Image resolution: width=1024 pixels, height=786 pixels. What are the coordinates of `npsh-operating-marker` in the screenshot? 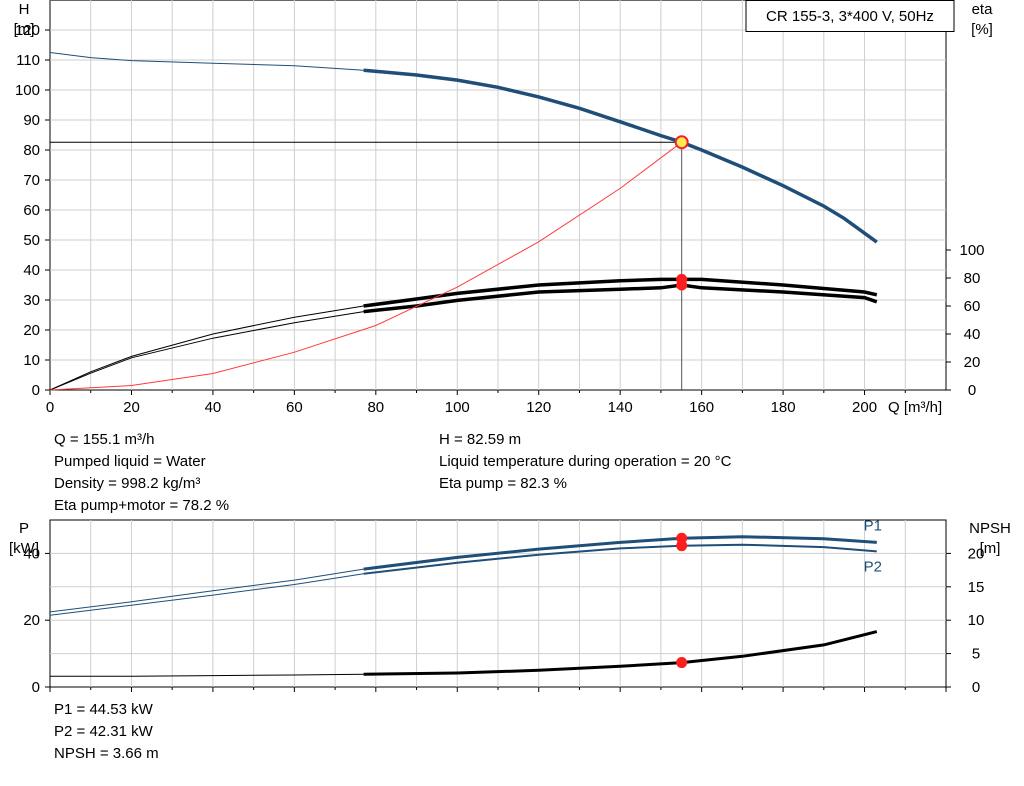 It's located at (682, 663).